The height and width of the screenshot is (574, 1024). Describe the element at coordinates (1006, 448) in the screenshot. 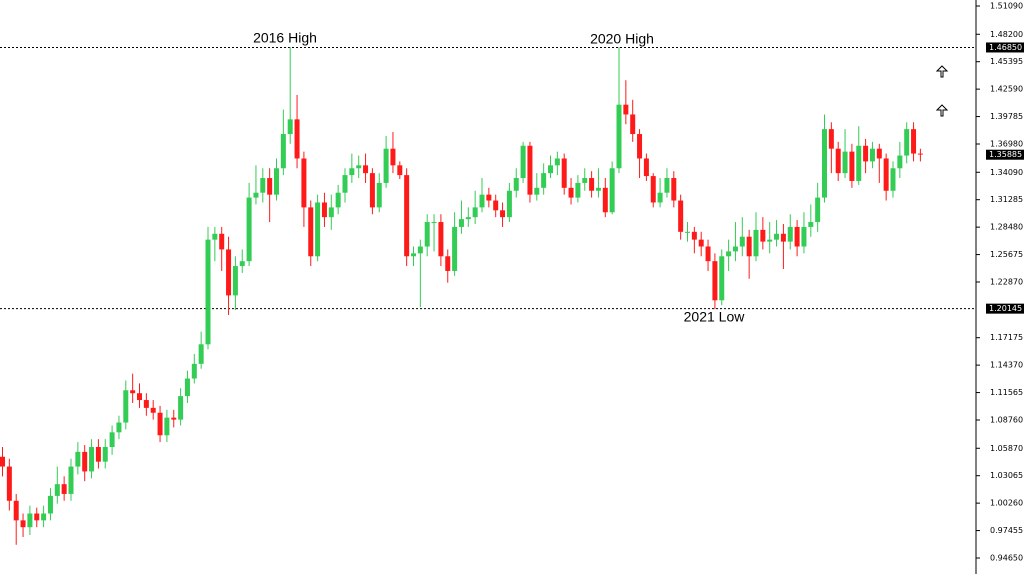

I see `y-tick-label: 1.05870` at that location.